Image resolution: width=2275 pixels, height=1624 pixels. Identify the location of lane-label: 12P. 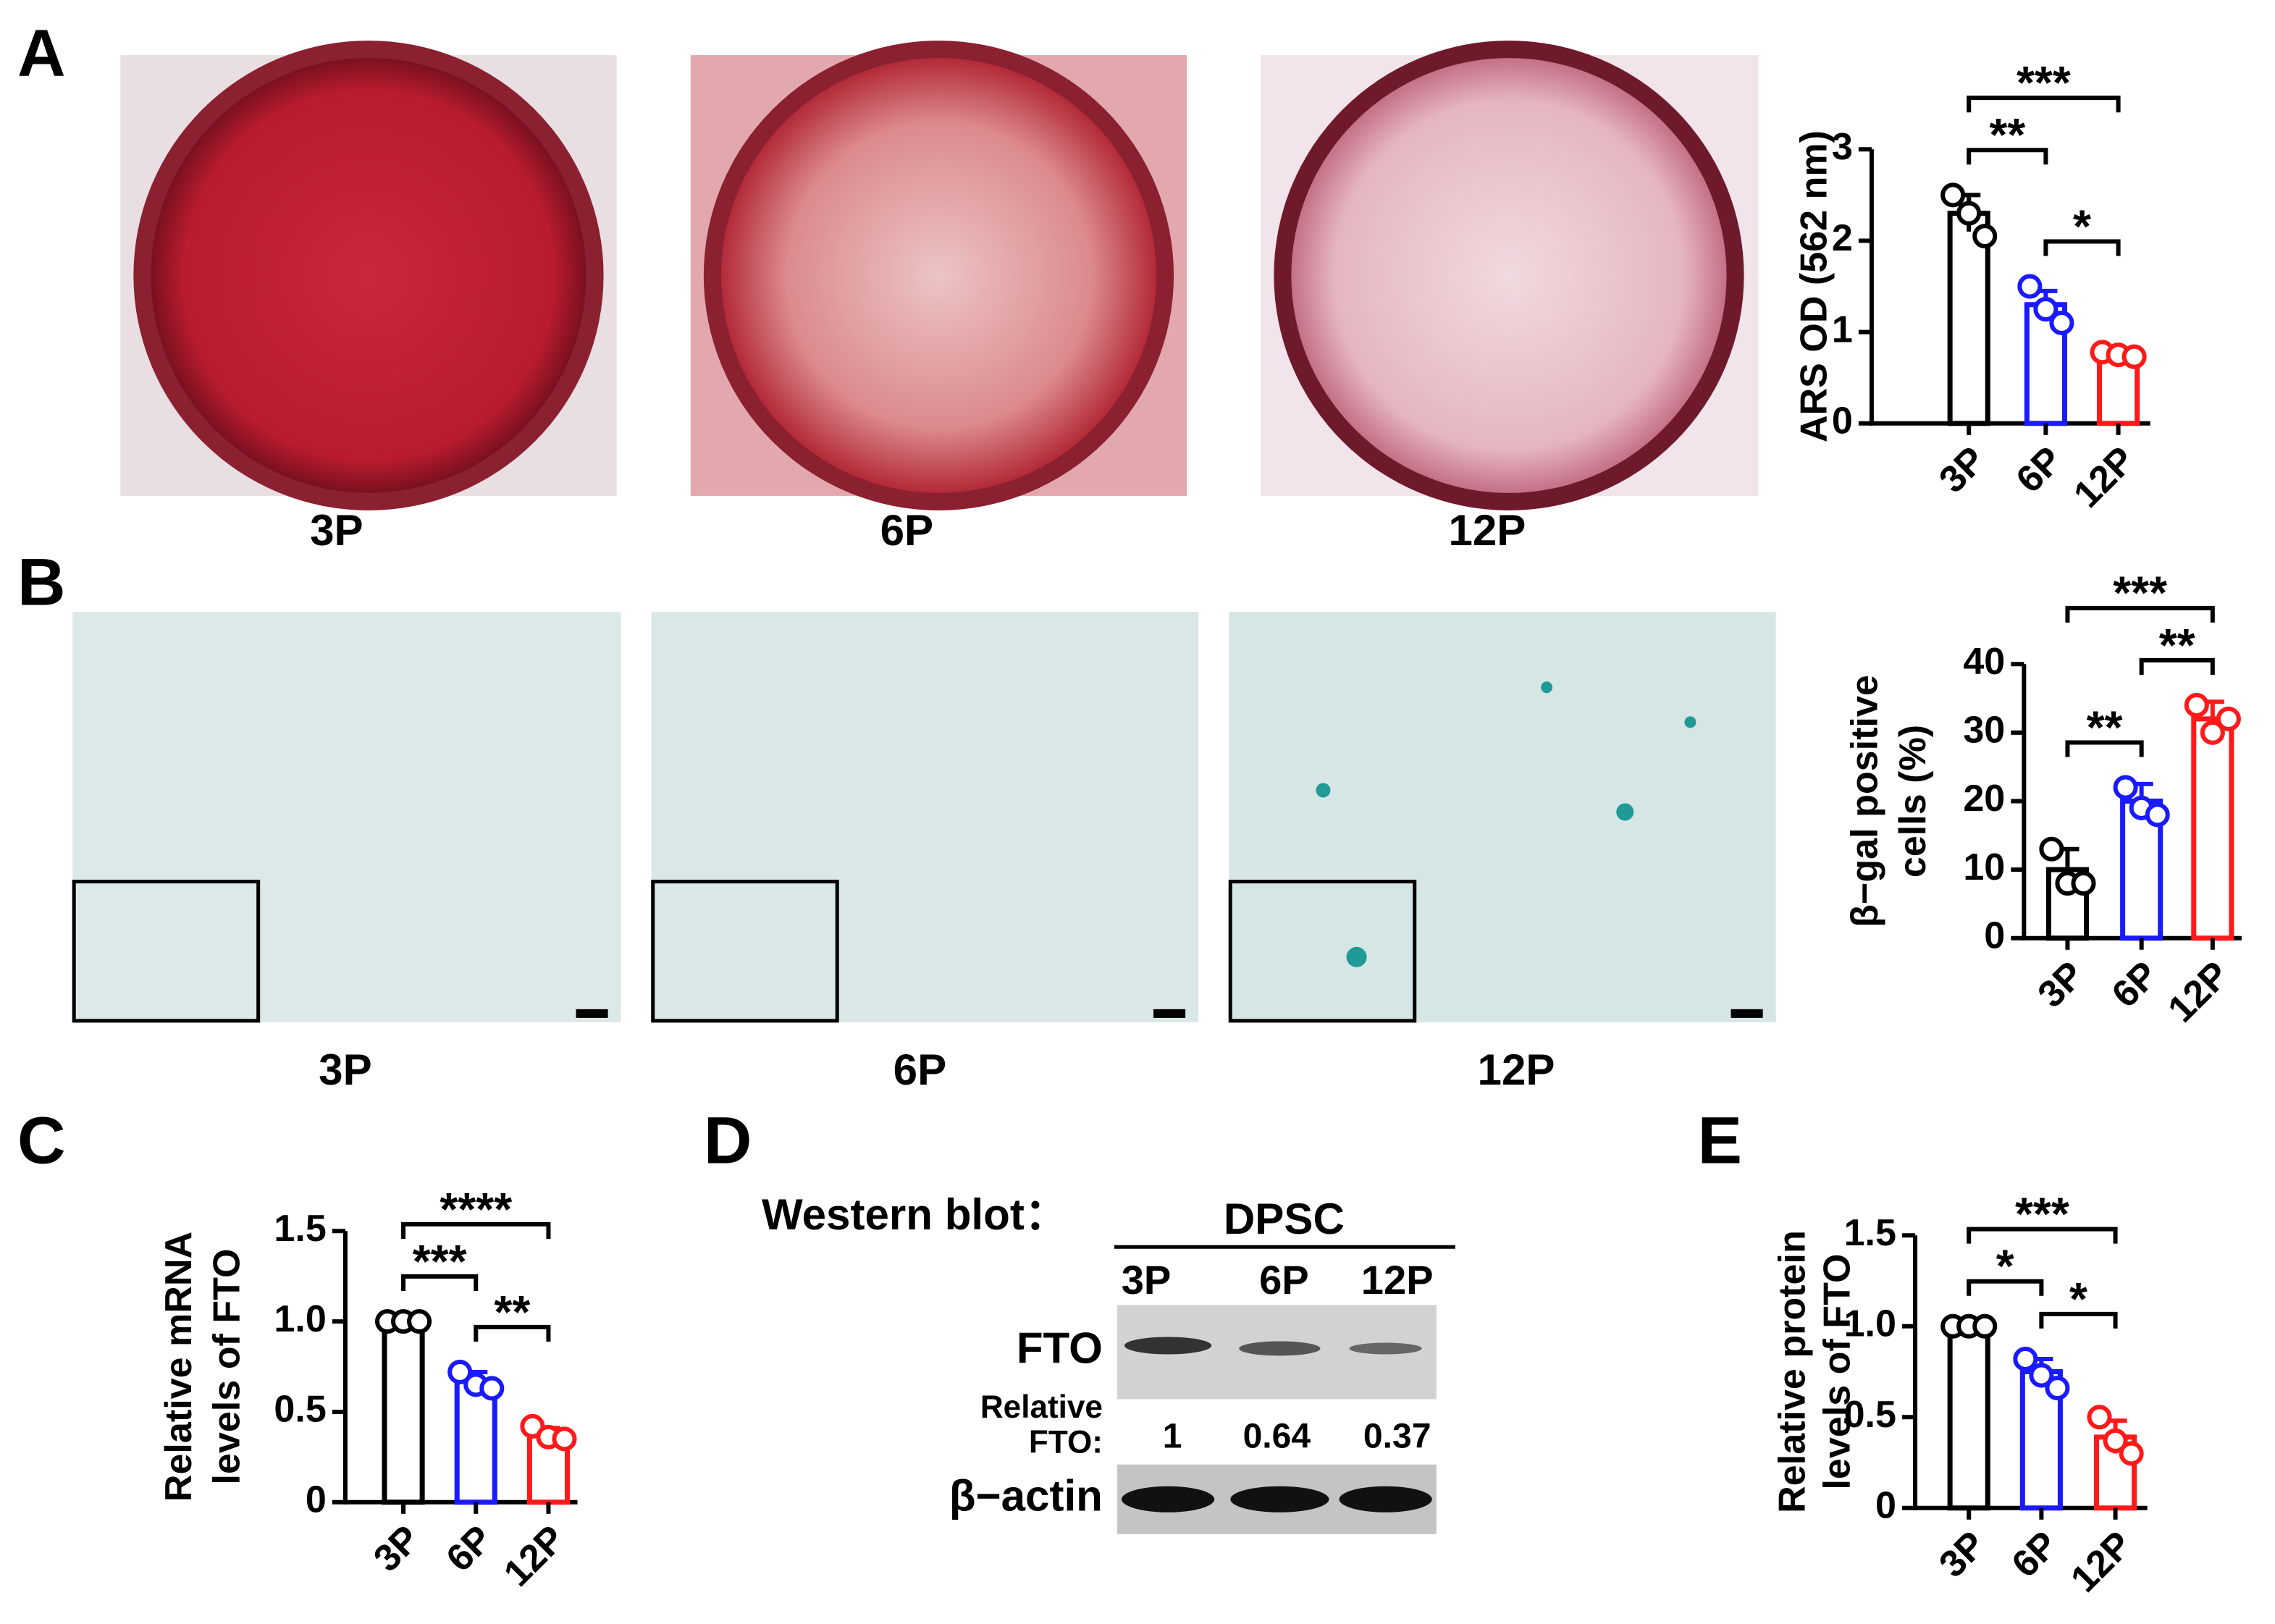
(1397, 1280).